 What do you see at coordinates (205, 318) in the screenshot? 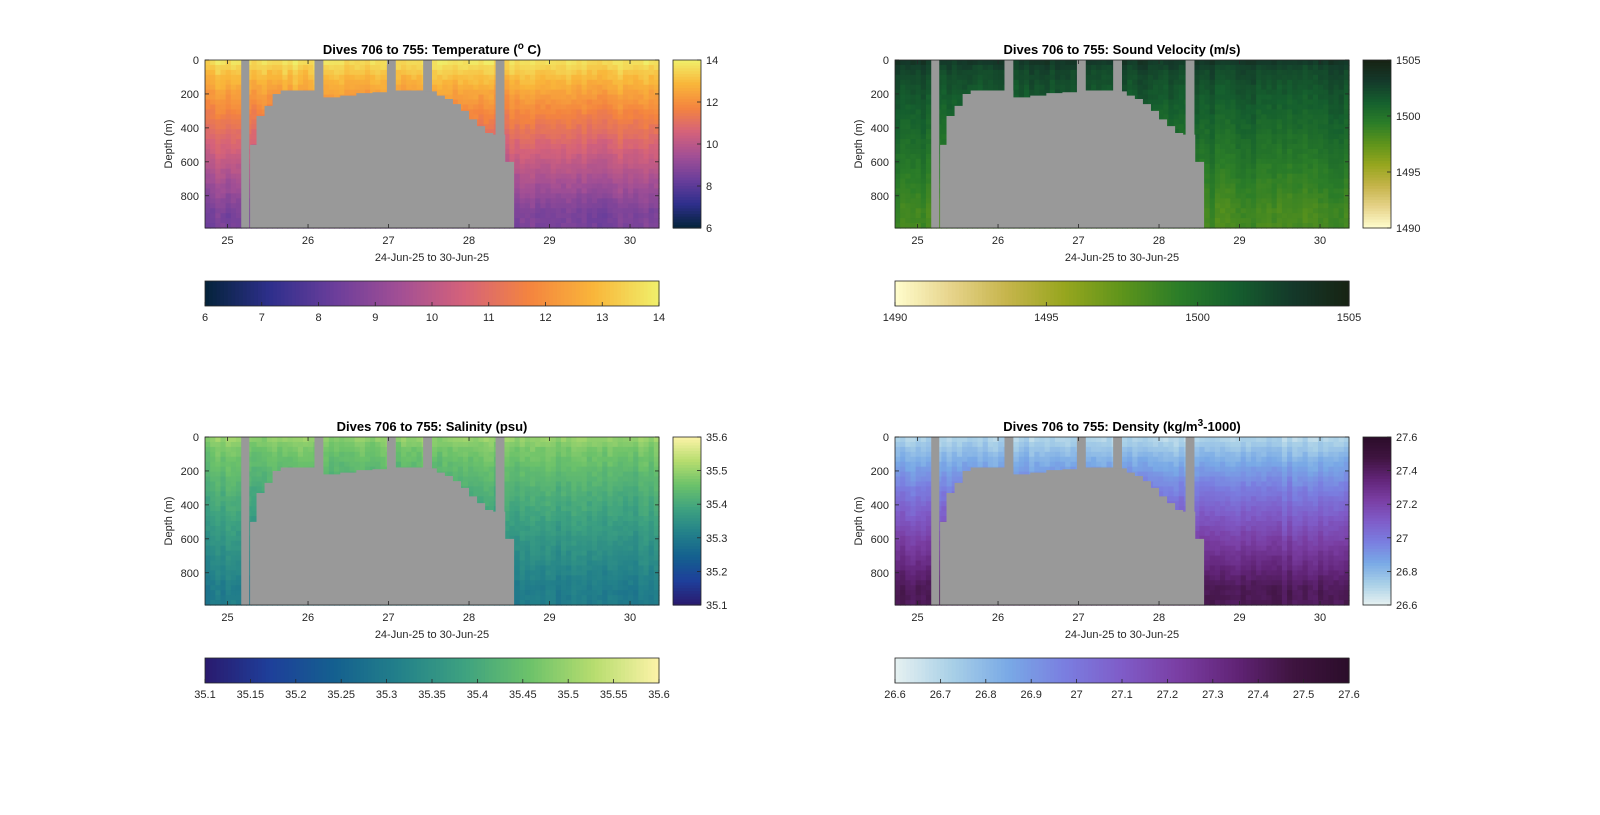
I see `colorbar-tick-label: 6` at bounding box center [205, 318].